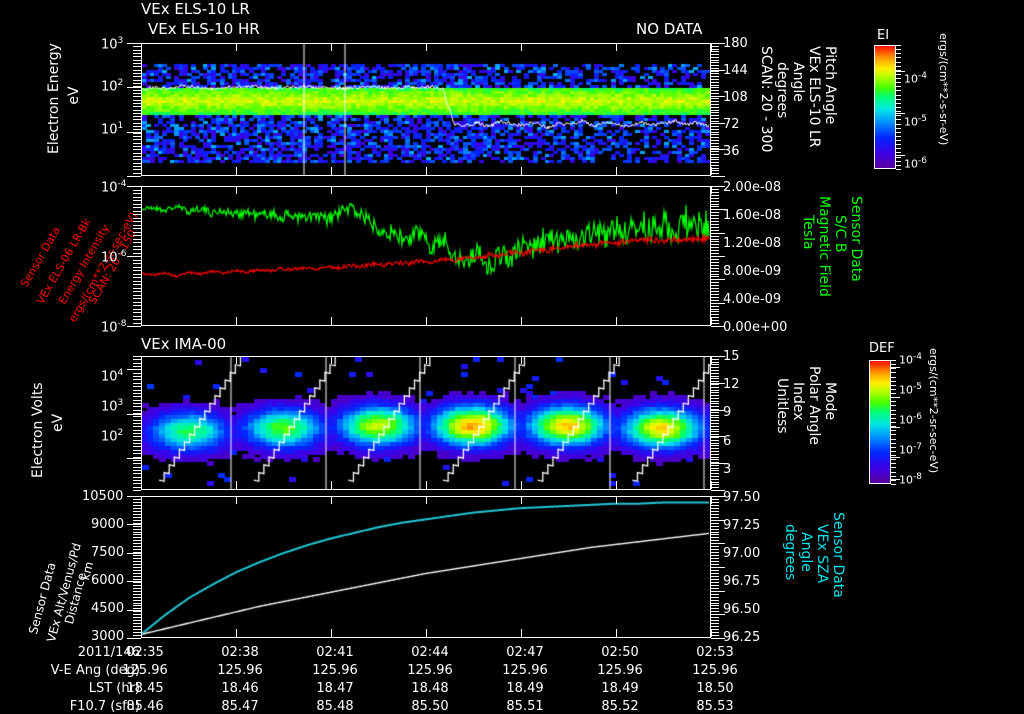 The width and height of the screenshot is (1024, 714). Describe the element at coordinates (114, 688) in the screenshot. I see `bottom-row-label-2: LST (hr)` at that location.